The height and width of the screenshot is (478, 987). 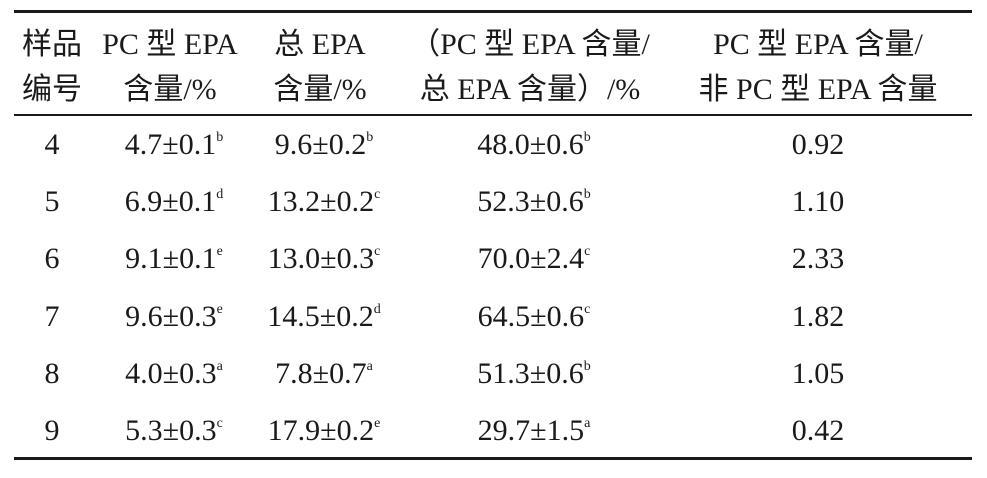 I want to click on table-cell: 48.0±0.6b, so click(x=533, y=145).